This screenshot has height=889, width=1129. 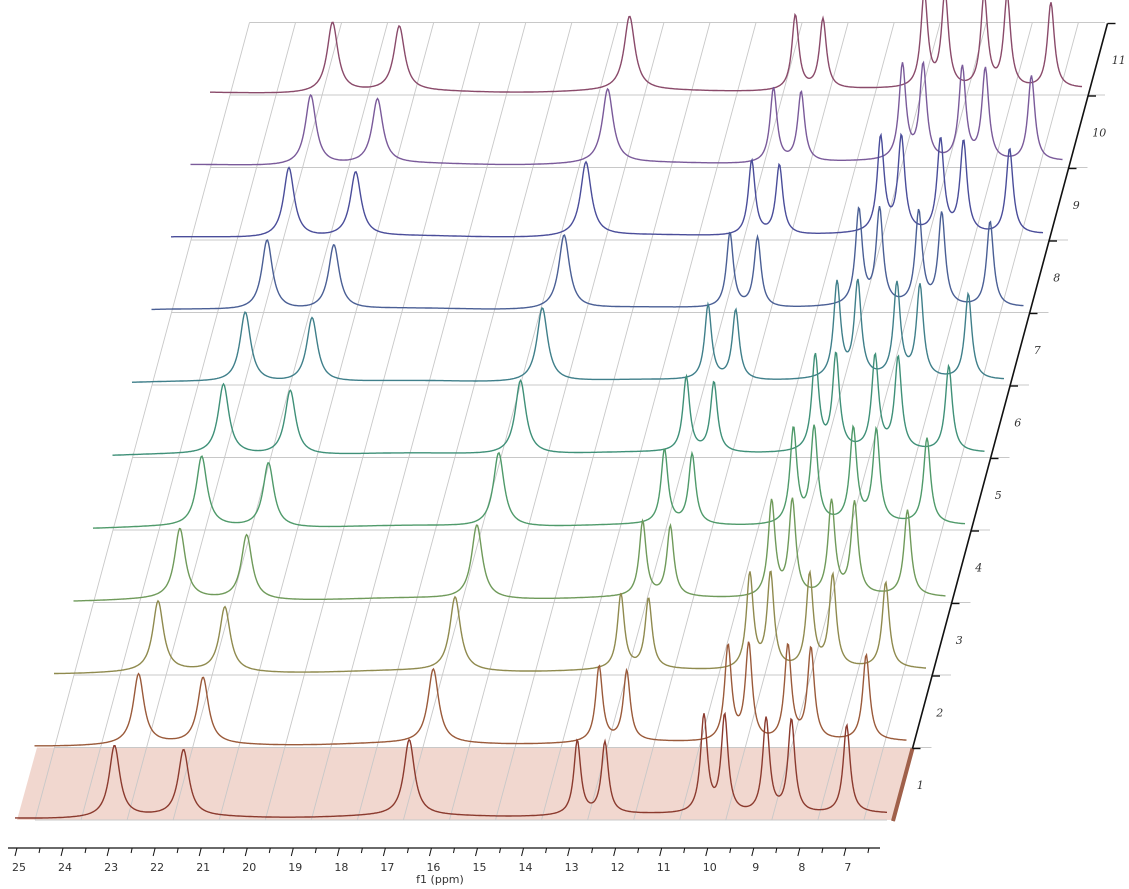 I want to click on x-axis-tick-label: 16, so click(x=433, y=867).